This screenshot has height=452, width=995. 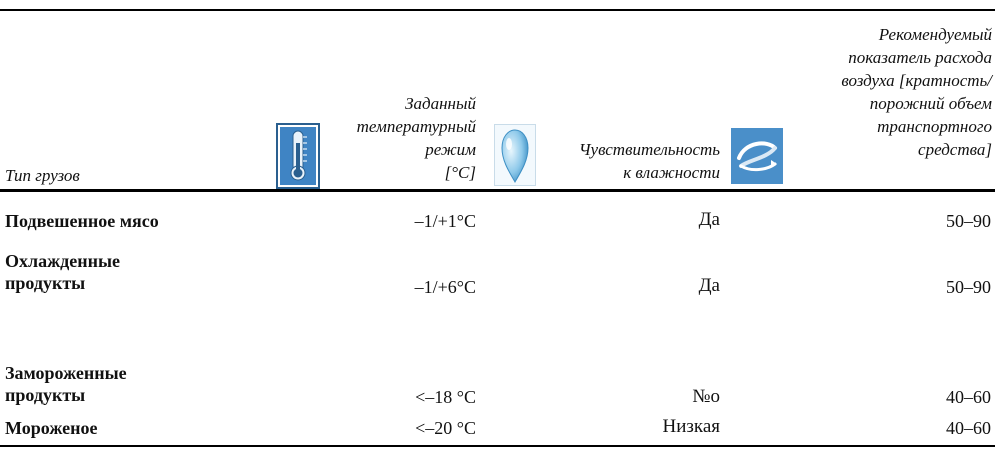 What do you see at coordinates (445, 428) in the screenshot?
I see `row-temperature: <–20 °C` at bounding box center [445, 428].